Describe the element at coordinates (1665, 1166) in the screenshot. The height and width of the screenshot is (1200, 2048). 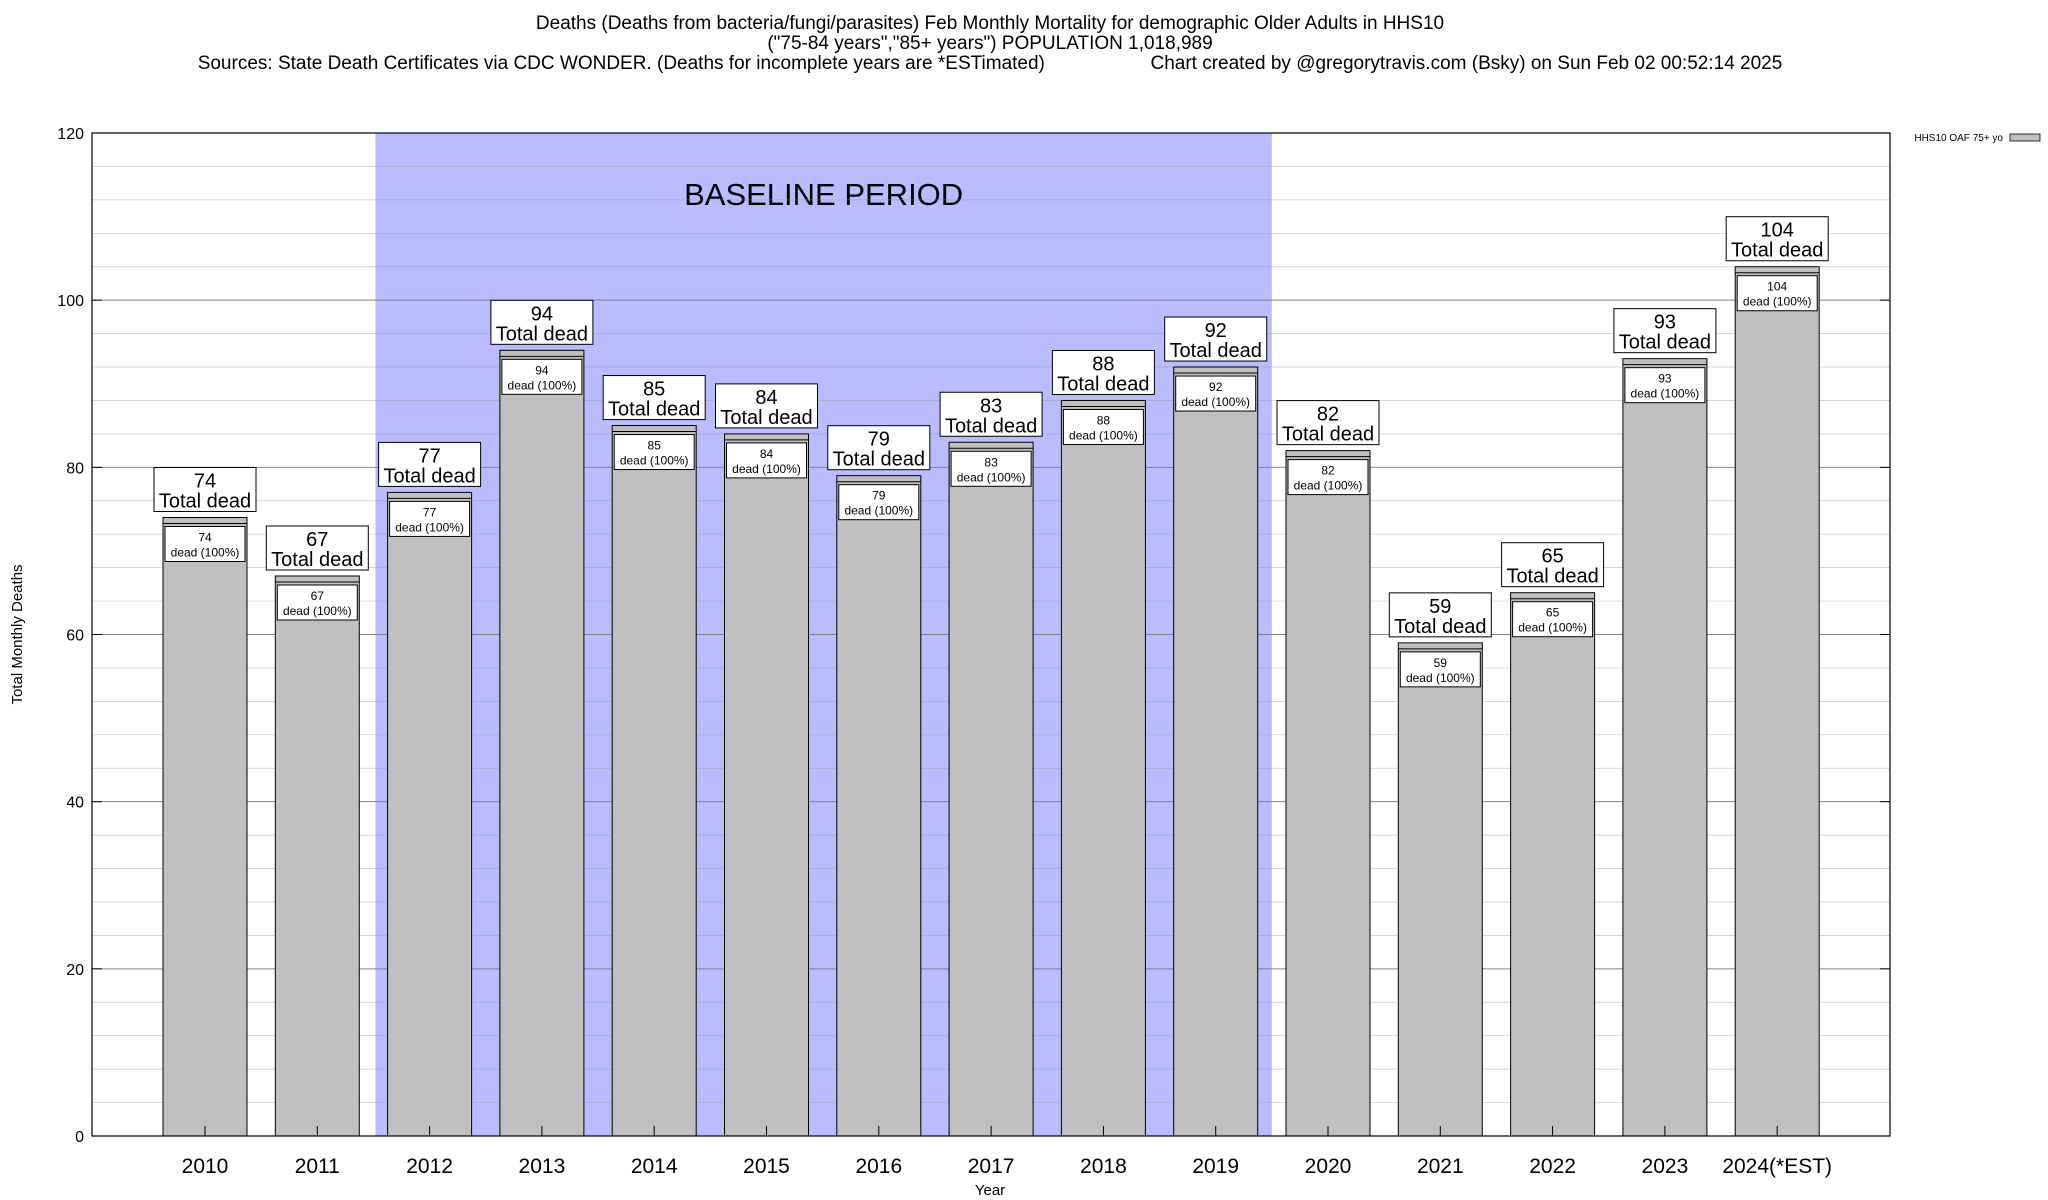
I see `x-tick-label: 2023` at that location.